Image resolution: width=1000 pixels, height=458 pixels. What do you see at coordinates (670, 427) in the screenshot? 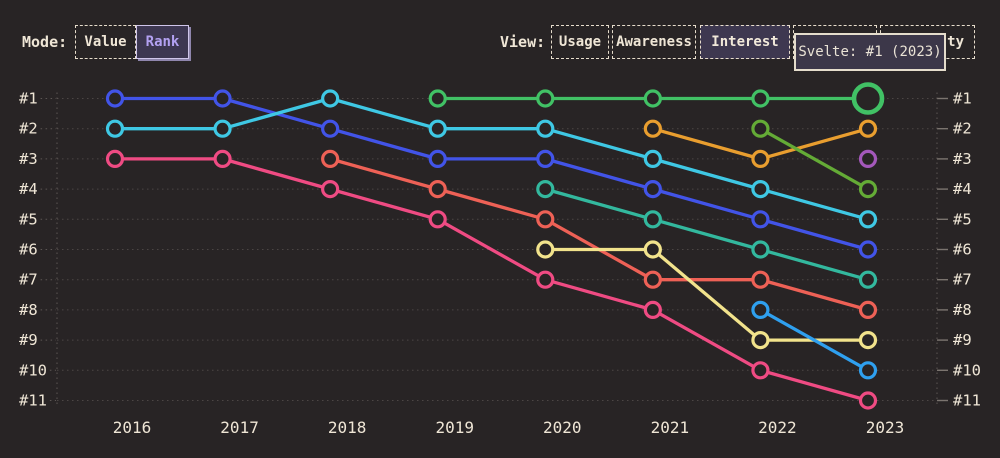
I see `x-axis-label: 2021` at bounding box center [670, 427].